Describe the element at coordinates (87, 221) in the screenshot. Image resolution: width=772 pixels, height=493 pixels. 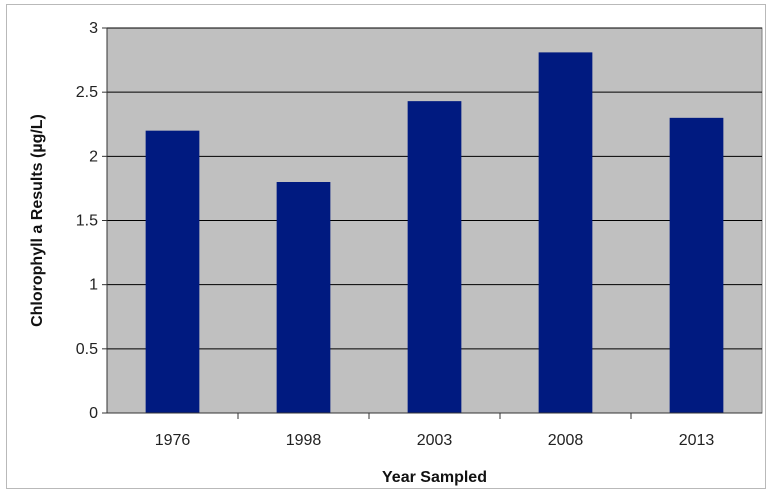
I see `y-tick-label: 1.5` at that location.